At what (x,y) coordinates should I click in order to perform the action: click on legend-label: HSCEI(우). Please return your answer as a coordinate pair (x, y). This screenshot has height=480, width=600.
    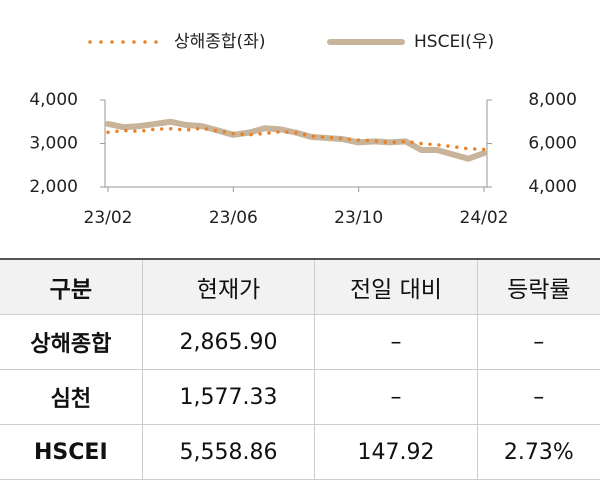
    Looking at the image, I should click on (454, 42).